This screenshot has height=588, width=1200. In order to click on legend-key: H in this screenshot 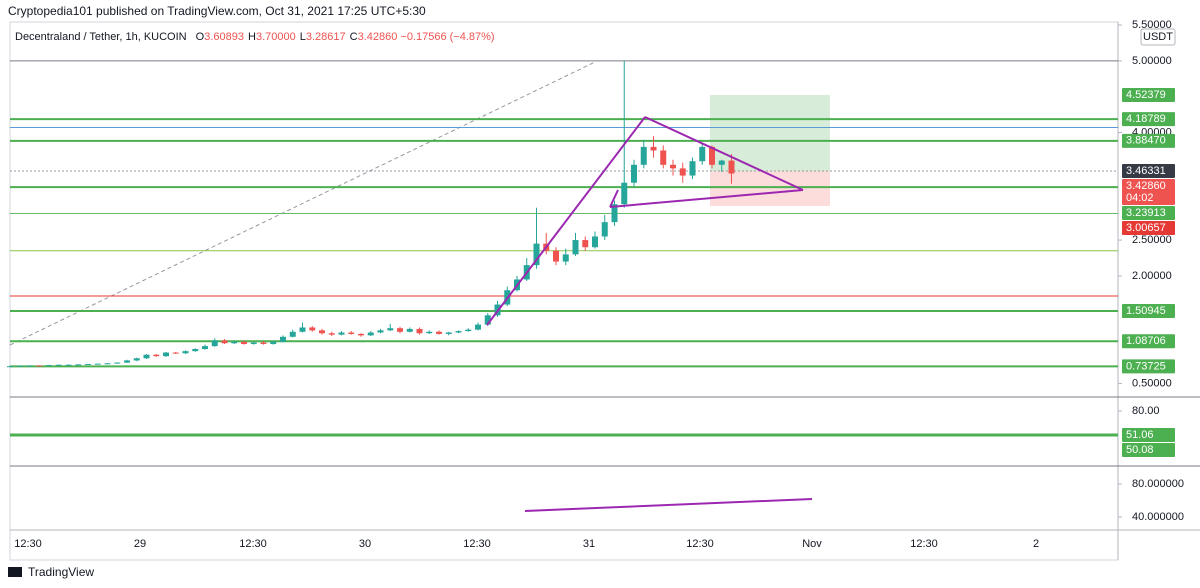, I will do `click(252, 37)`.